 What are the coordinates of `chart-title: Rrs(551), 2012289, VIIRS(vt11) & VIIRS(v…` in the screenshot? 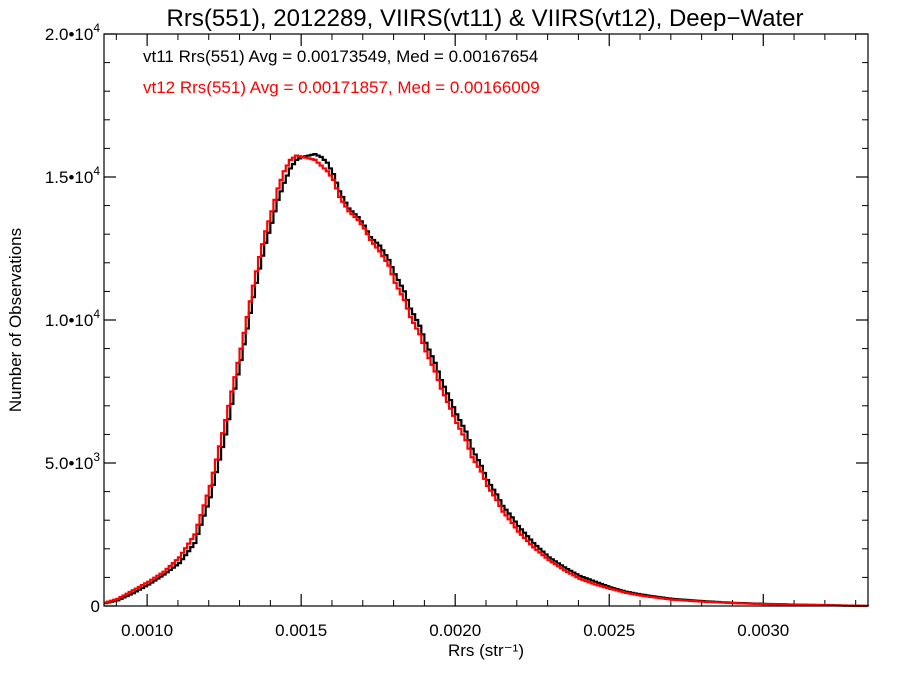 It's located at (485, 18).